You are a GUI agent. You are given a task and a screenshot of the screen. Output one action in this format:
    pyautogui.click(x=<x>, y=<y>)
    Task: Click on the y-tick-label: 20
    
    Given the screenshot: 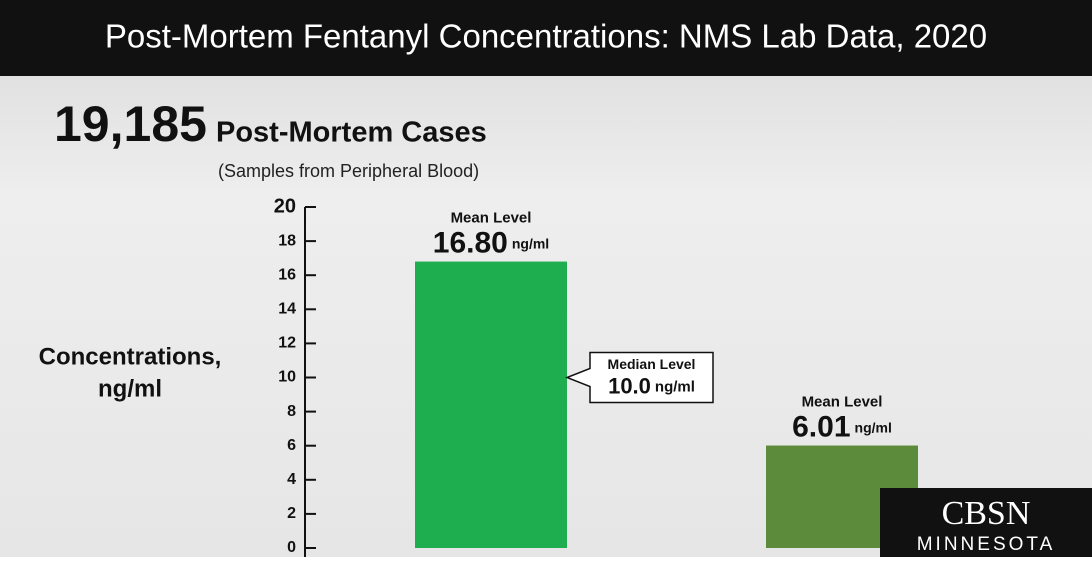 What is the action you would take?
    pyautogui.click(x=285, y=206)
    